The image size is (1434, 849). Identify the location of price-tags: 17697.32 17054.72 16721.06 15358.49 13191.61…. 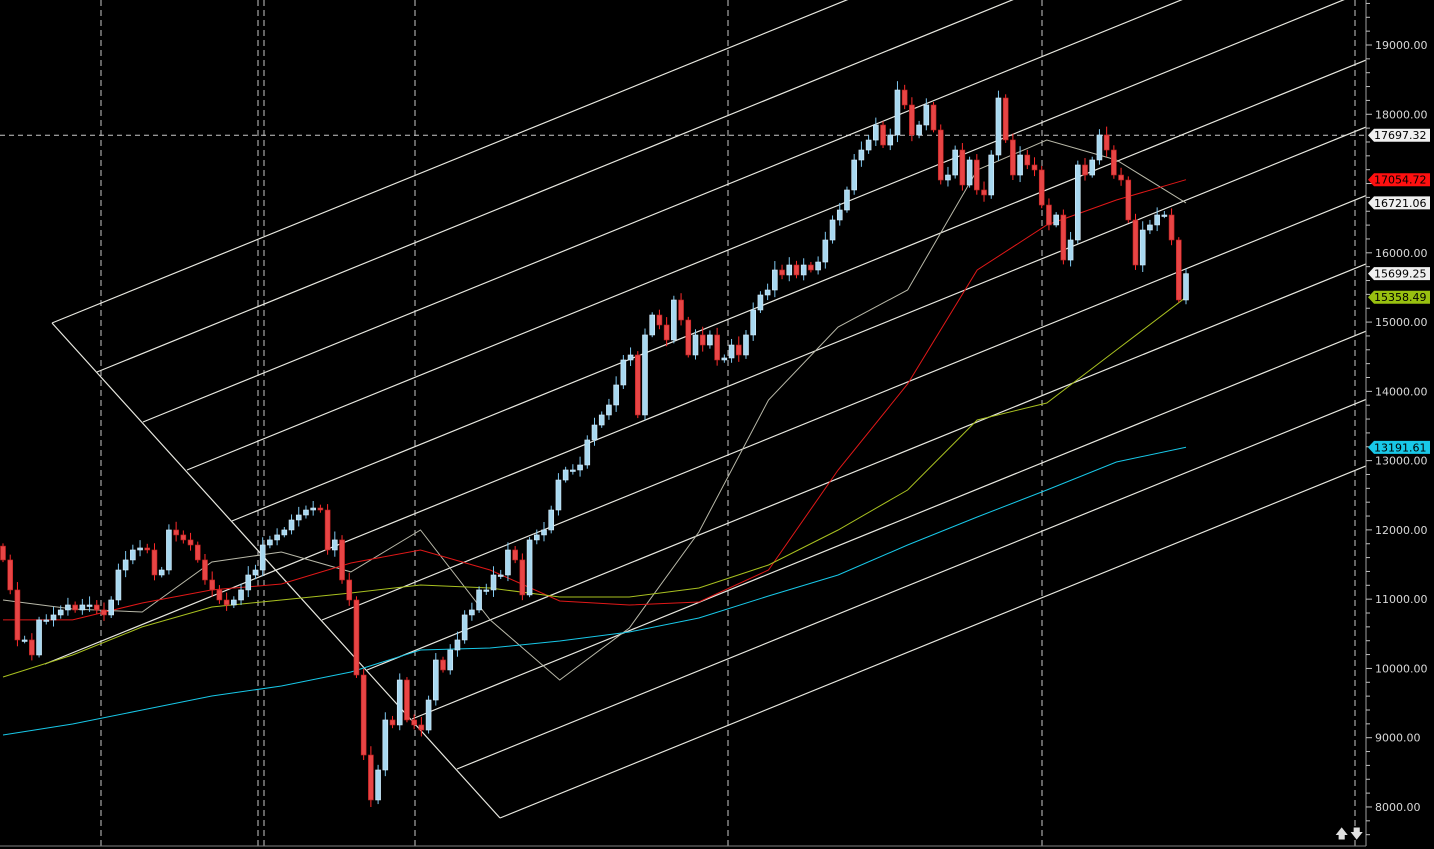
(1399, 291).